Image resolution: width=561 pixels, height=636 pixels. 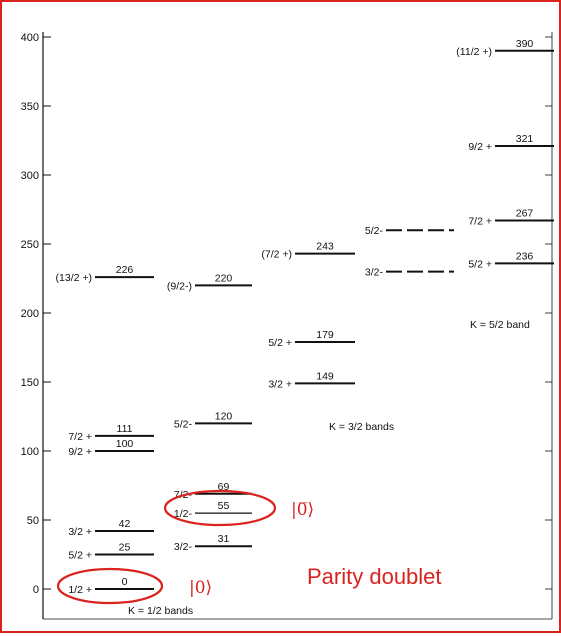 What do you see at coordinates (409, 231) in the screenshot?
I see `level-3-15: 5/2-` at bounding box center [409, 231].